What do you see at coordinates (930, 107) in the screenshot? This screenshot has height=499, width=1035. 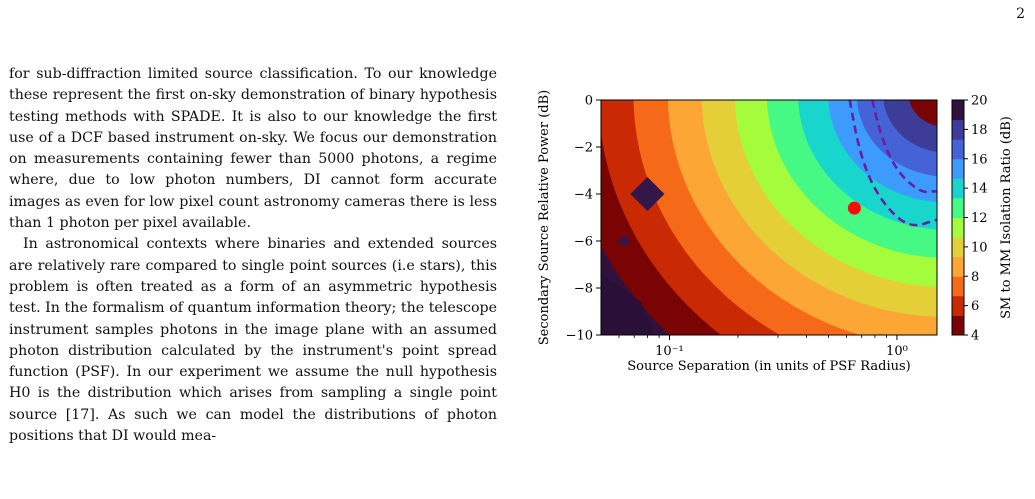 I see `contour-band` at bounding box center [930, 107].